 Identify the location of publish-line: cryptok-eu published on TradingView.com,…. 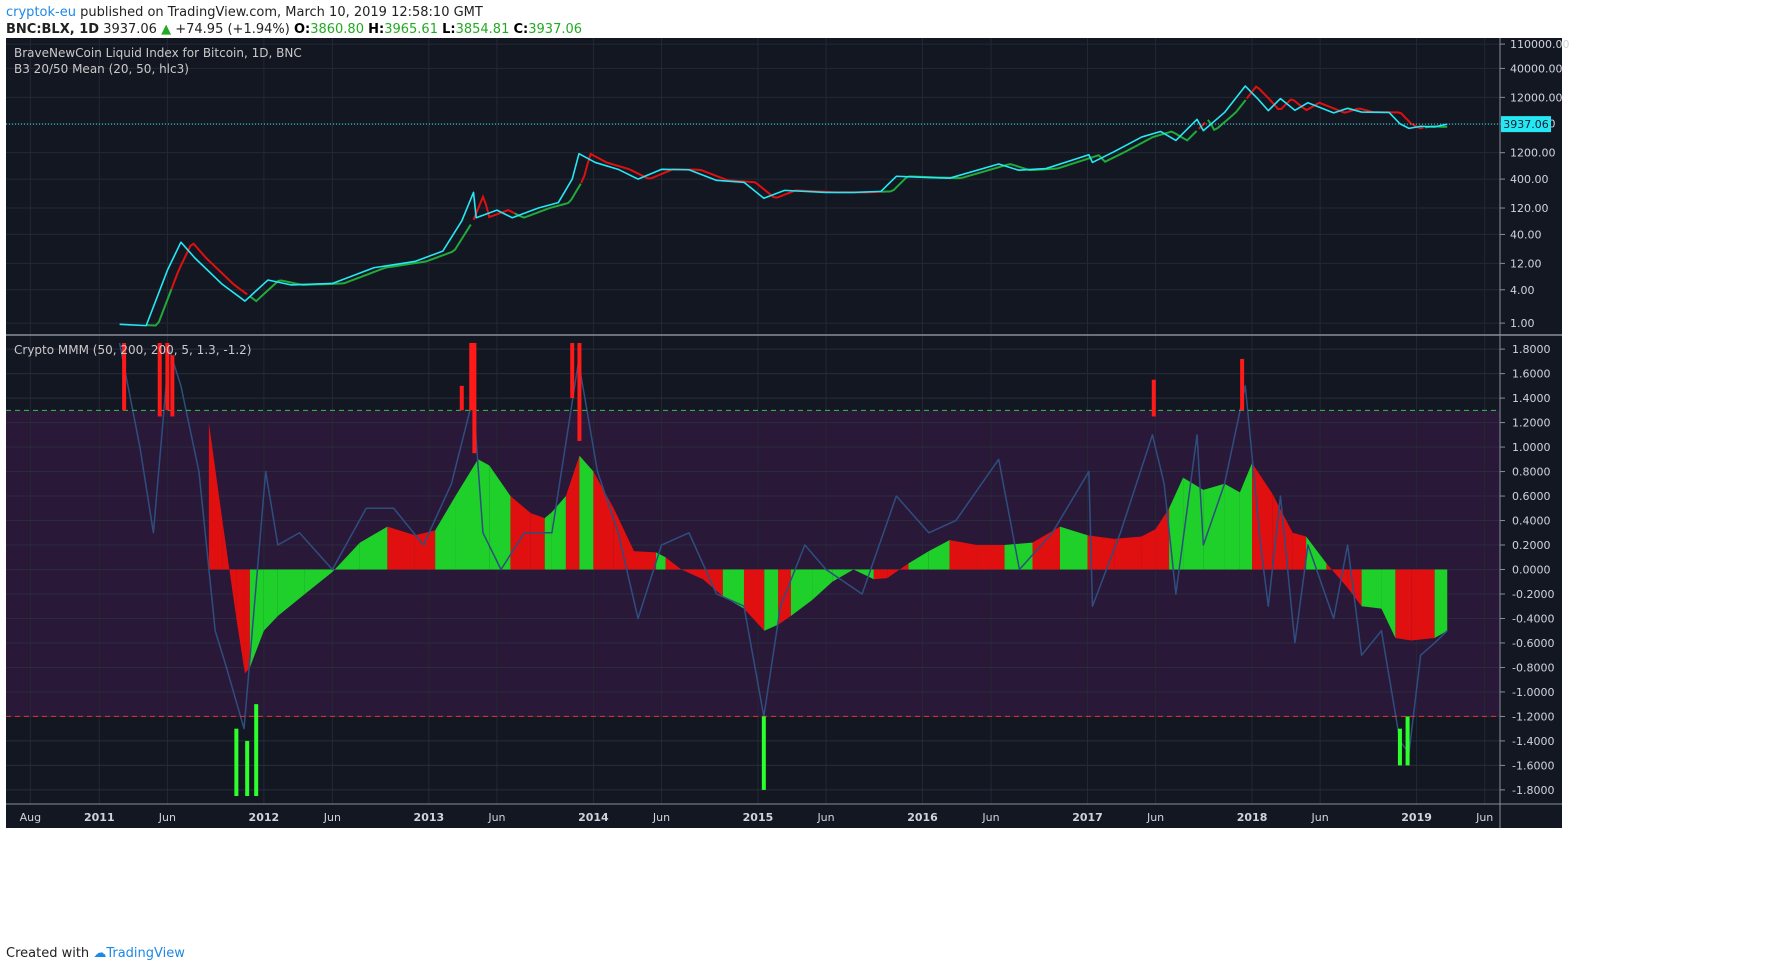
(294, 12).